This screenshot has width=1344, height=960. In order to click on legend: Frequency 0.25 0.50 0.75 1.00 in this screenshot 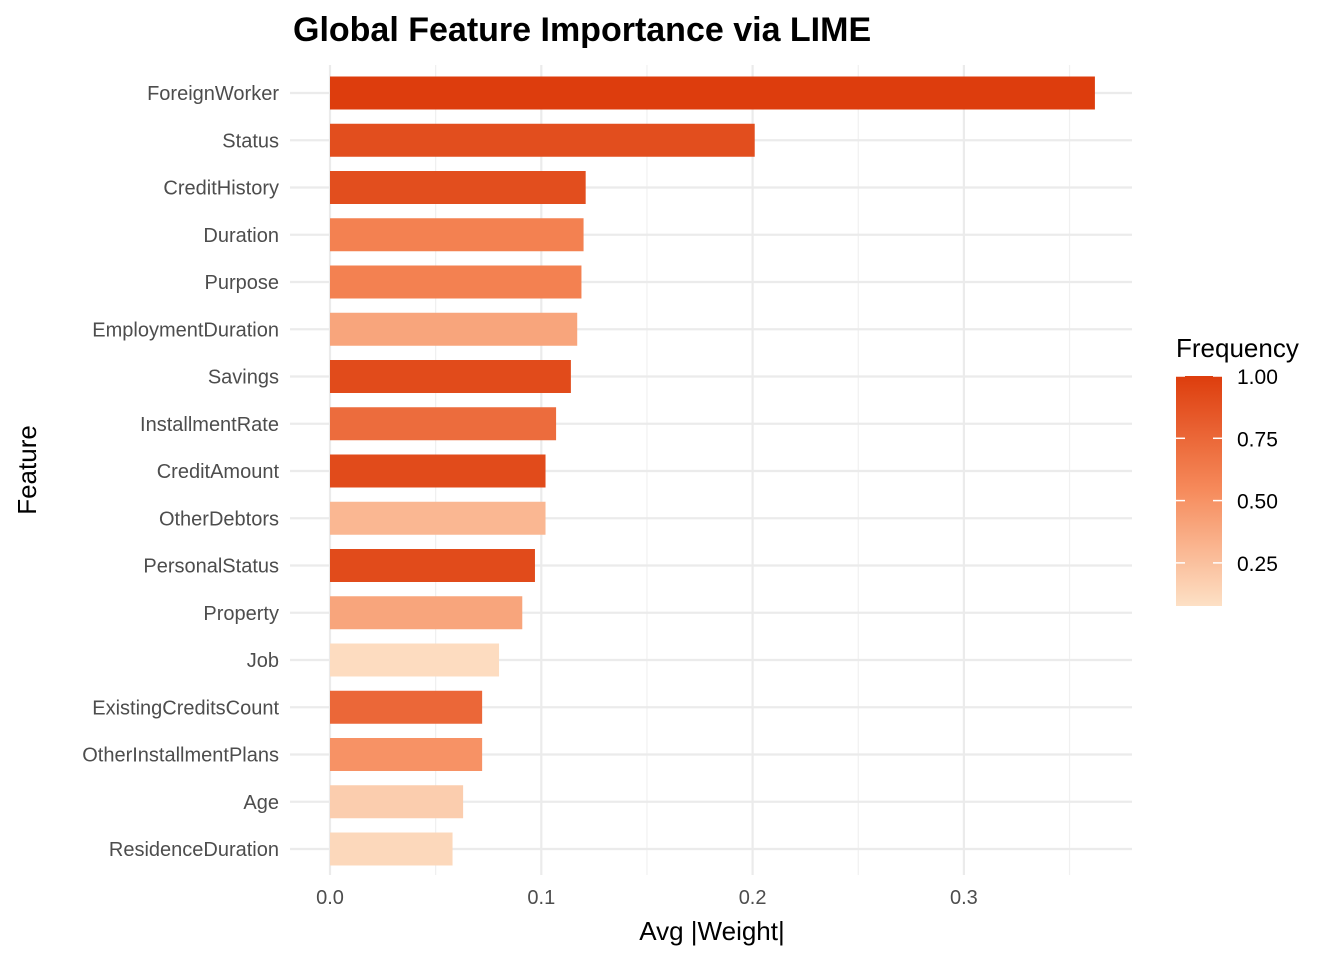, I will do `click(1237, 469)`.